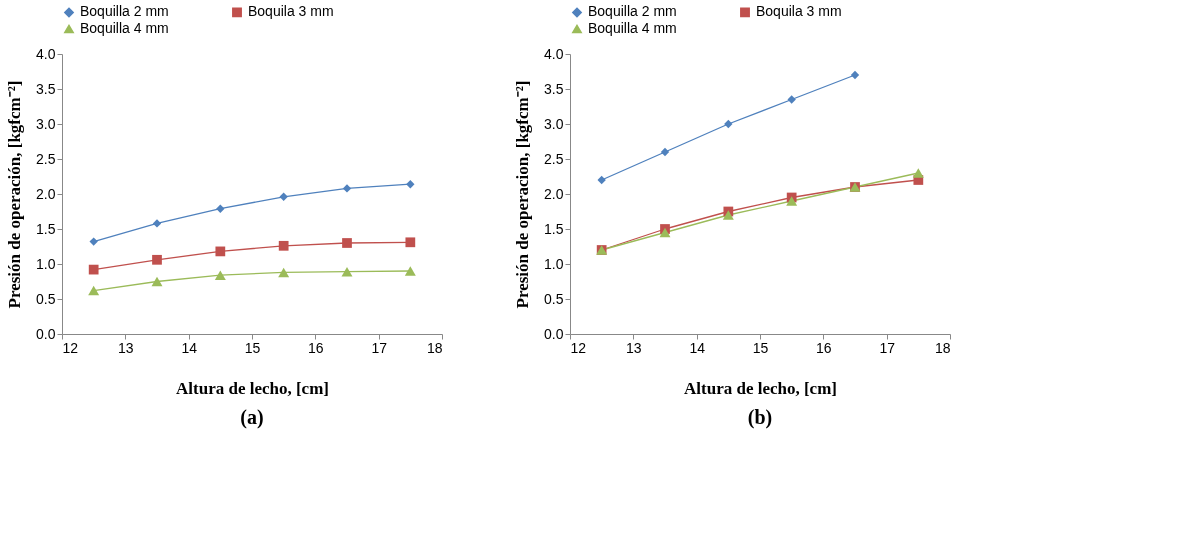 Image resolution: width=1192 pixels, height=544 pixels. What do you see at coordinates (523, 194) in the screenshot?
I see `y-axis-title: Presión de operacion, [kgfcm⁻²]` at bounding box center [523, 194].